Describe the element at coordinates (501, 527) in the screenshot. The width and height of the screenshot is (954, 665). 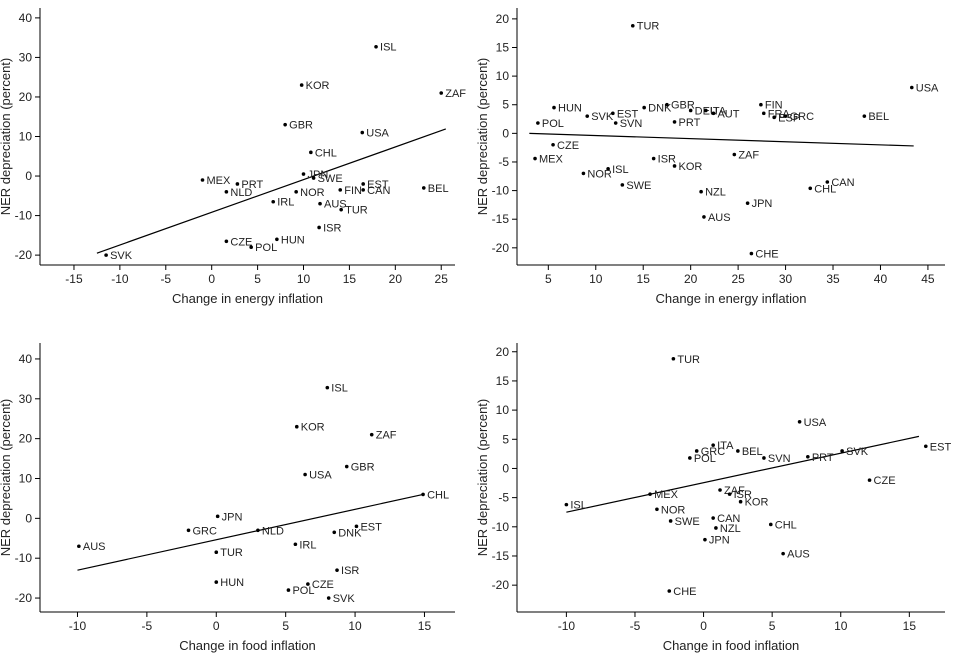
I see `y-tick-label: -10` at that location.